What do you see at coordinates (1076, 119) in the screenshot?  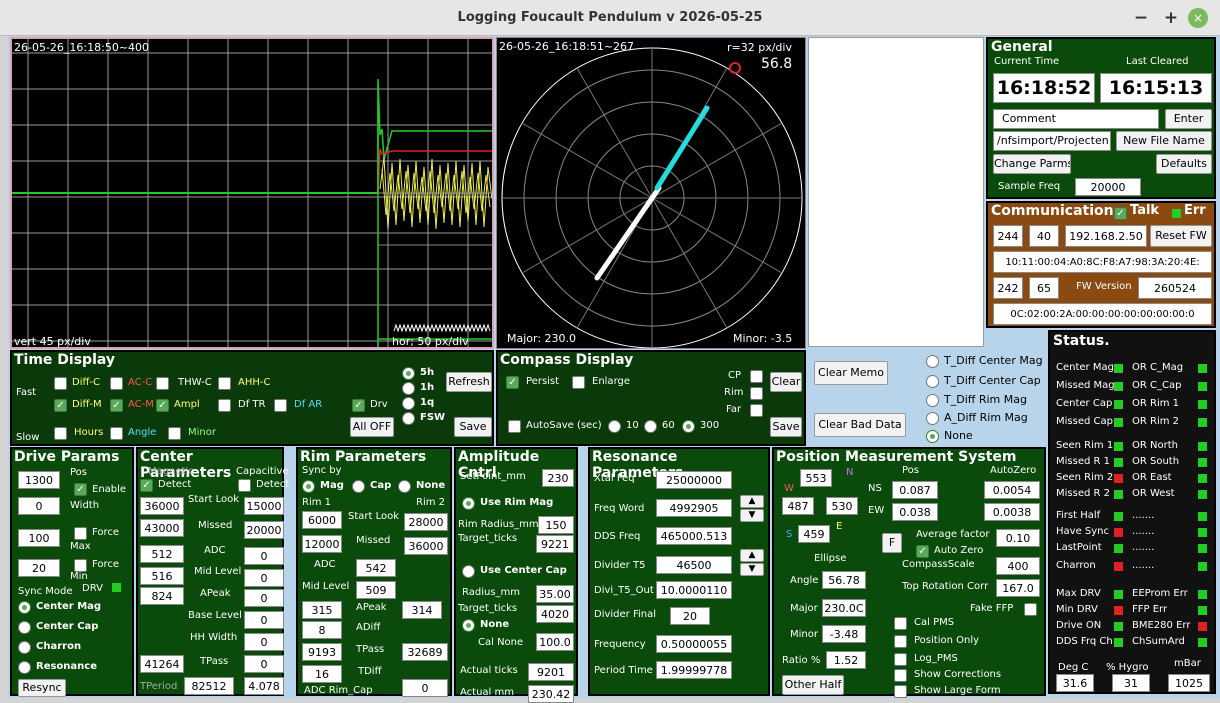 I see `comment-input: Comment` at bounding box center [1076, 119].